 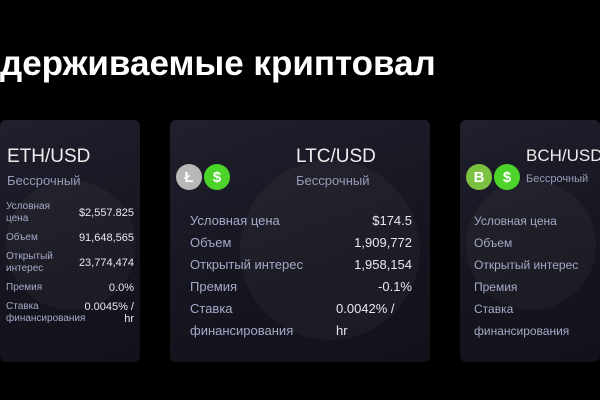 What do you see at coordinates (121, 287) in the screenshot?
I see `value-premium: 0.0%` at bounding box center [121, 287].